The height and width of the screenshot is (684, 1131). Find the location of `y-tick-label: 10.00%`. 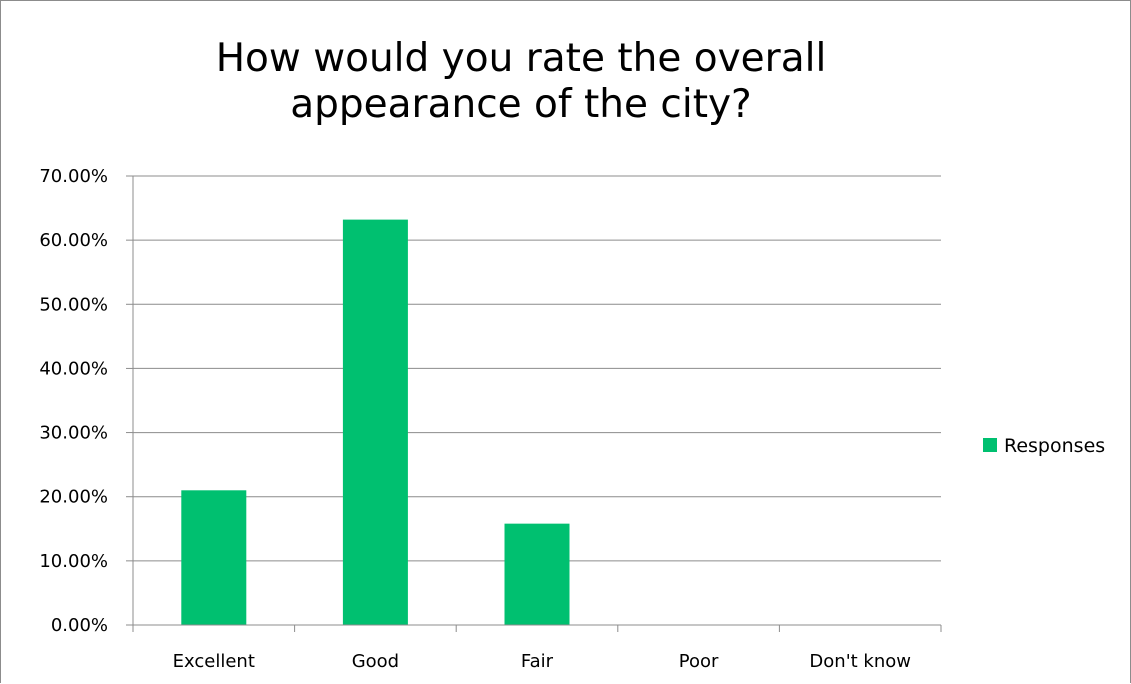

y-tick-label: 10.00% is located at coordinates (73, 561).